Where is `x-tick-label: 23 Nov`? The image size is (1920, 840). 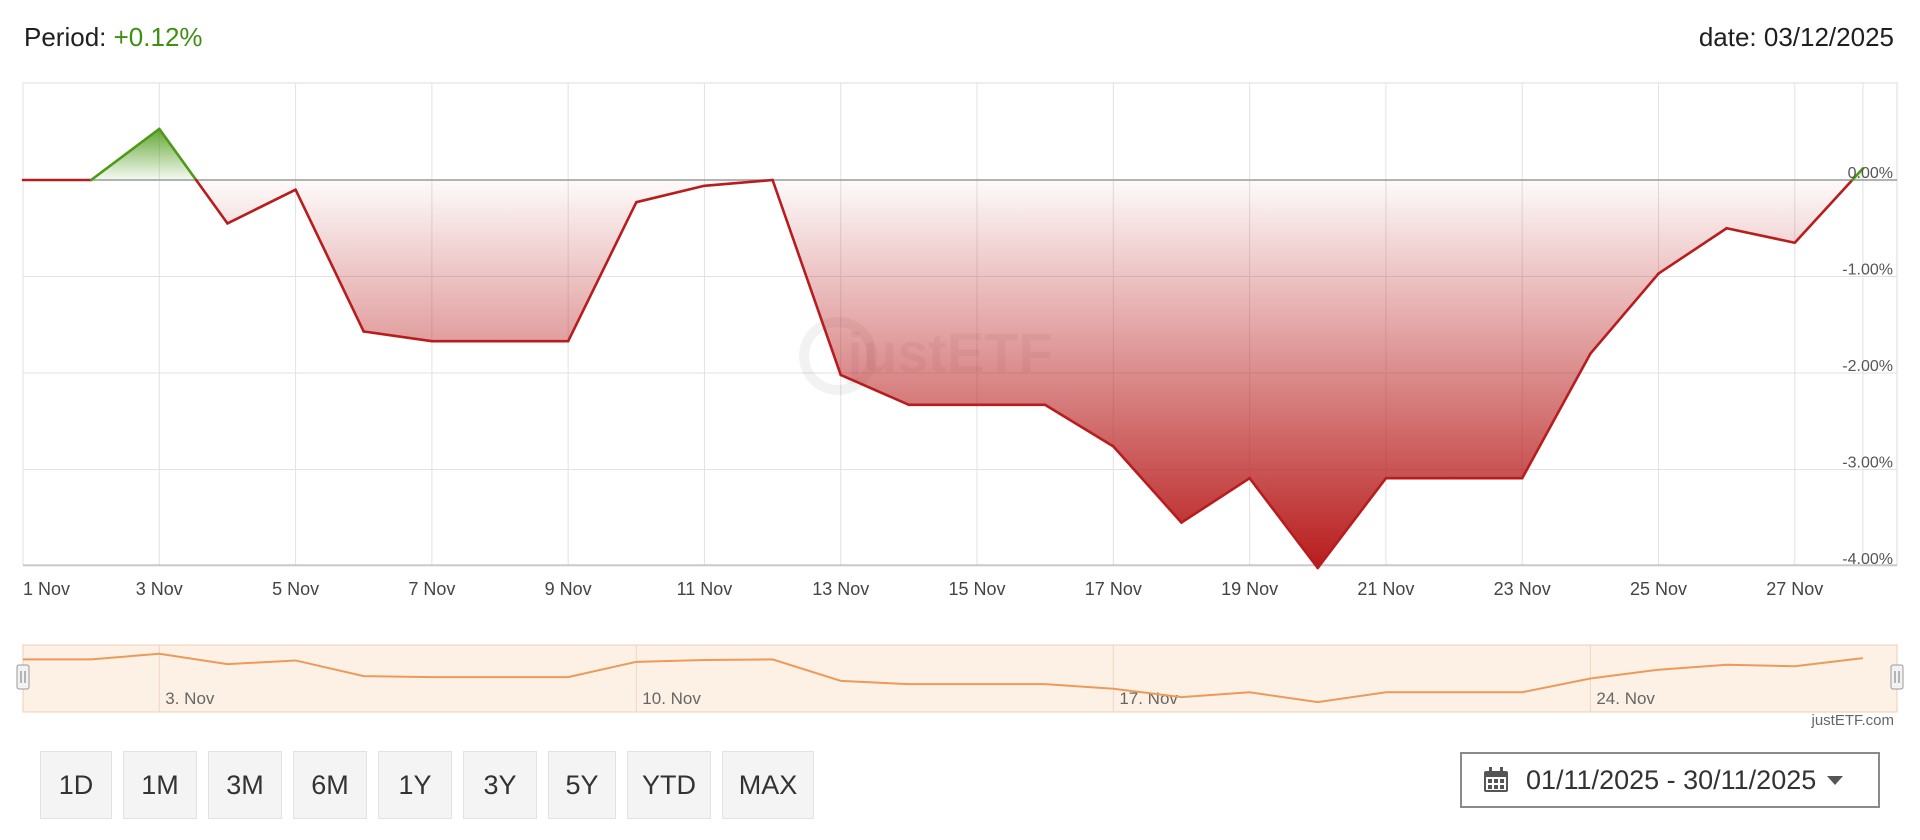
x-tick-label: 23 Nov is located at coordinates (1522, 589).